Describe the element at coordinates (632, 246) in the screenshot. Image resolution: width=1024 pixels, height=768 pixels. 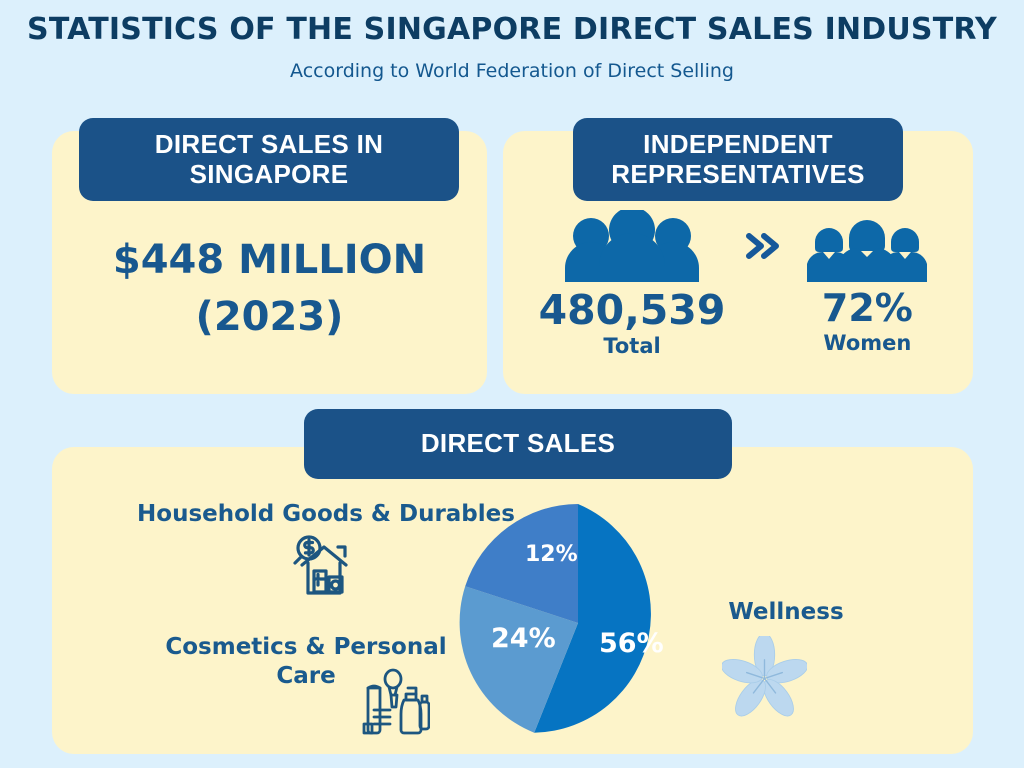
I see `group-people-icon` at that location.